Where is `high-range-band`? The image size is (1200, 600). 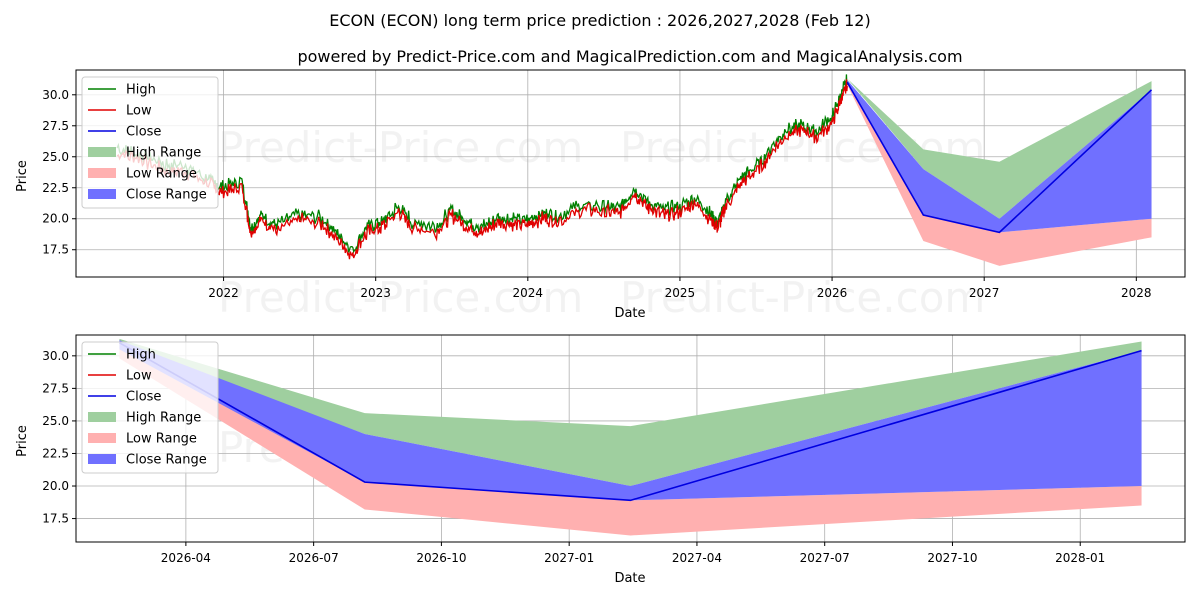
high-range-band is located at coordinates (999, 148).